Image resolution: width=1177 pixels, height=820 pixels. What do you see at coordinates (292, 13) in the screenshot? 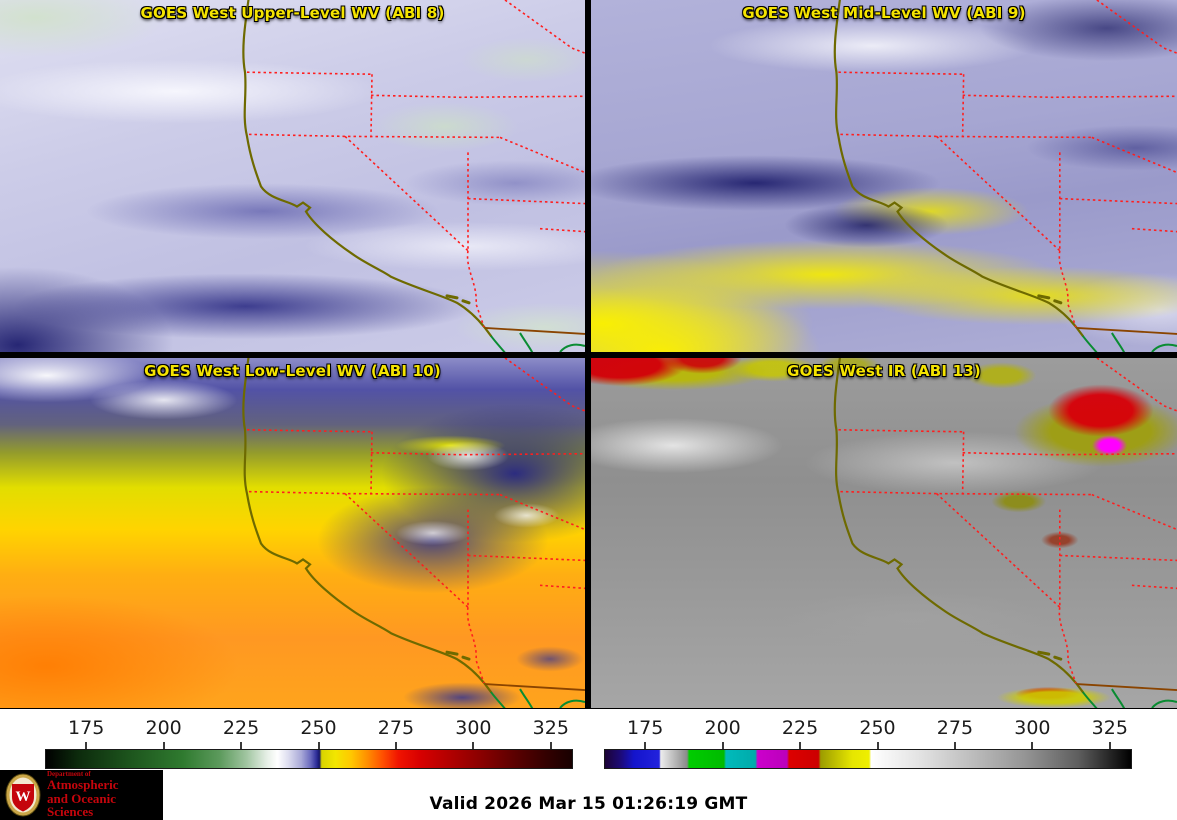
I see `panel-title: GOES West Upper-Level WV (ABI 8)` at bounding box center [292, 13].